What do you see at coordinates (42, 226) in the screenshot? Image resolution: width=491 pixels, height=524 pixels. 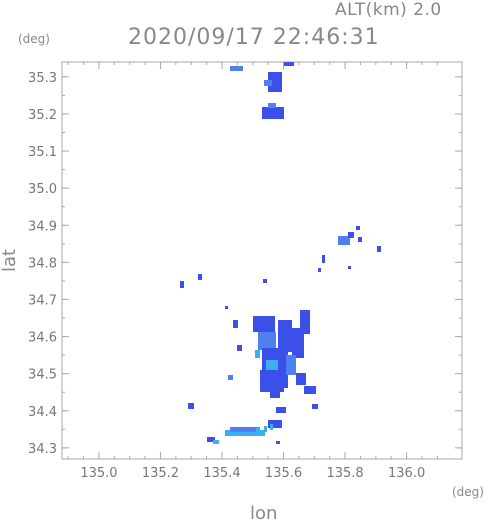 I see `y-tick-label: 34.9` at bounding box center [42, 226].